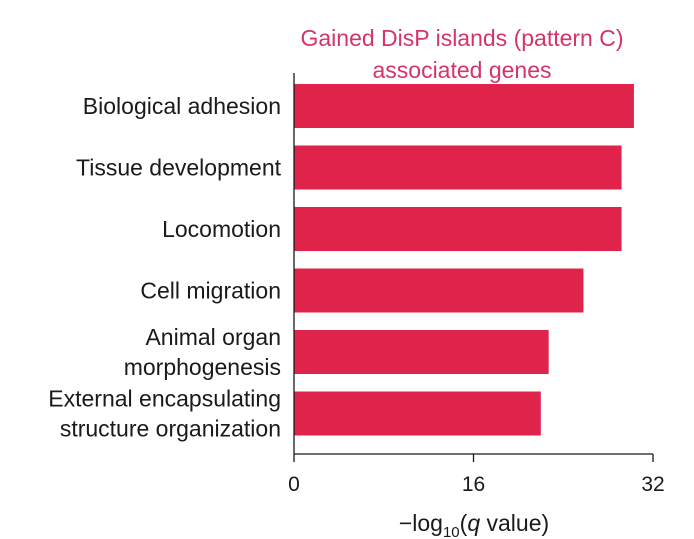 This screenshot has width=694, height=539. I want to click on category-label-1-line-1: Biological adhesion, so click(182, 106).